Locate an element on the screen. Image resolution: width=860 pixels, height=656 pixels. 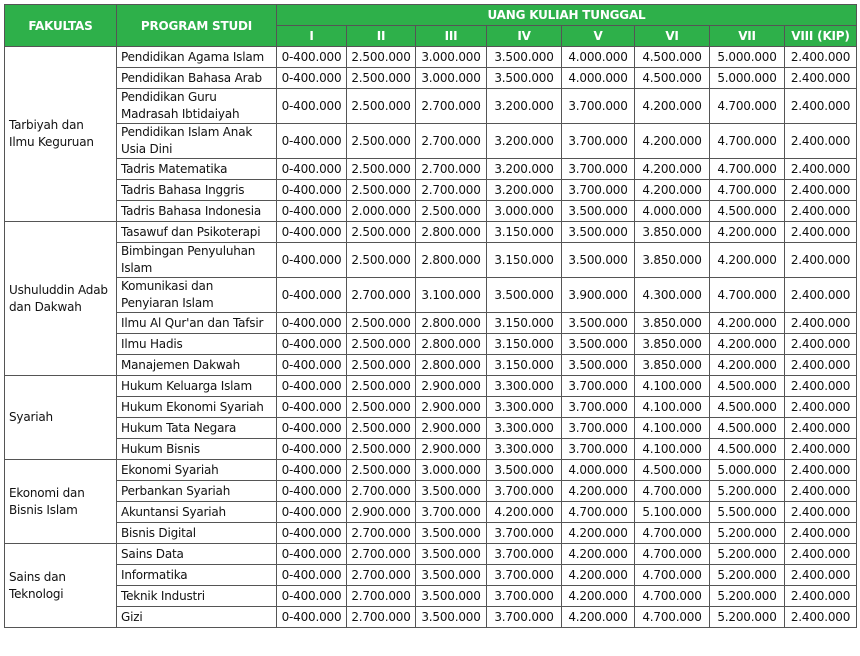
fee-cell: 4.300.000 is located at coordinates (672, 295).